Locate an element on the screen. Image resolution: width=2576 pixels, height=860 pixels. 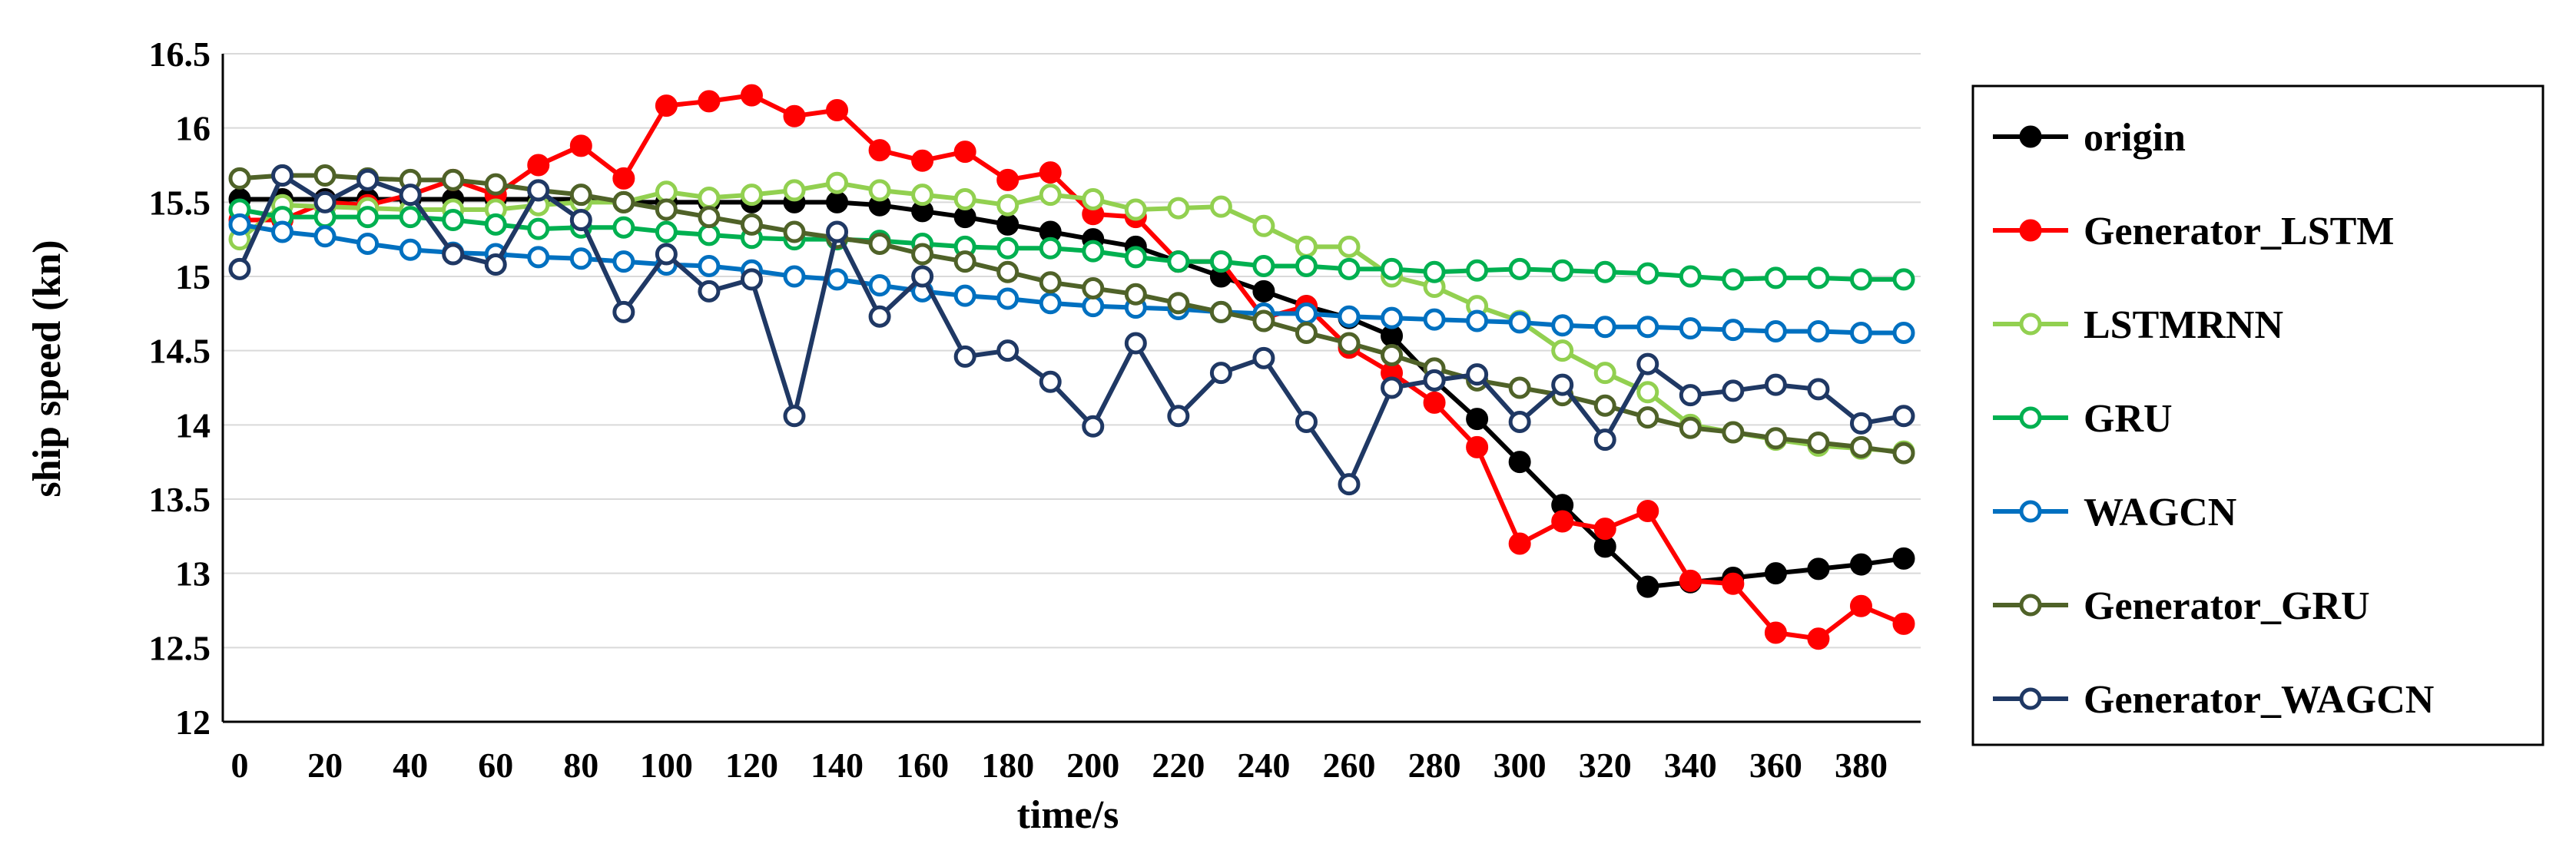
x-tick-label: 60 is located at coordinates (495, 766).